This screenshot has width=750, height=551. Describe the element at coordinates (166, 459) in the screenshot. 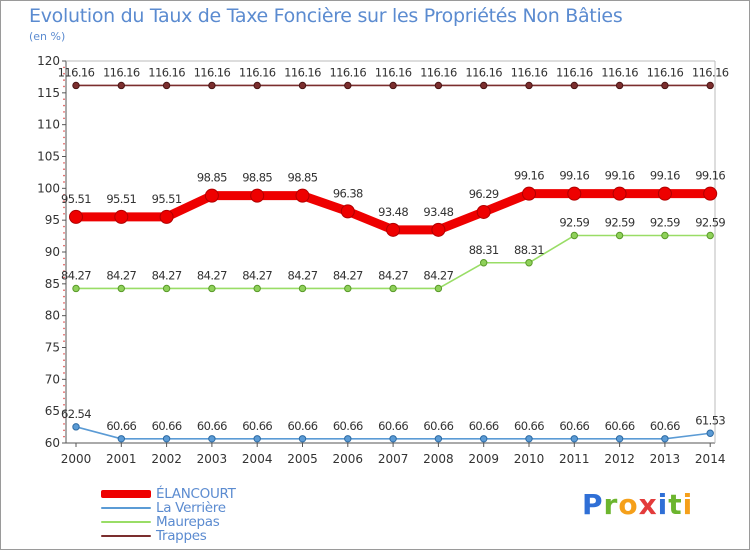

I see `x-tick-label: 2002` at that location.